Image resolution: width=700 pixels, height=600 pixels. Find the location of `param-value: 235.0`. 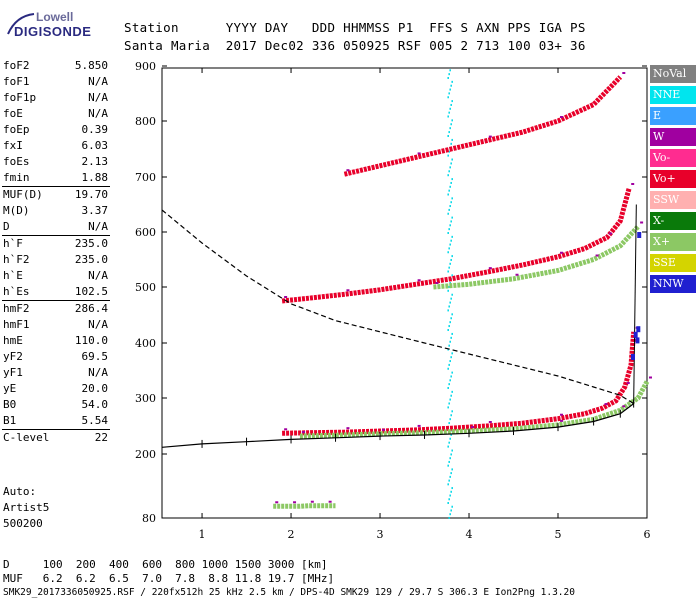

param-value: 235.0 is located at coordinates (91, 243).